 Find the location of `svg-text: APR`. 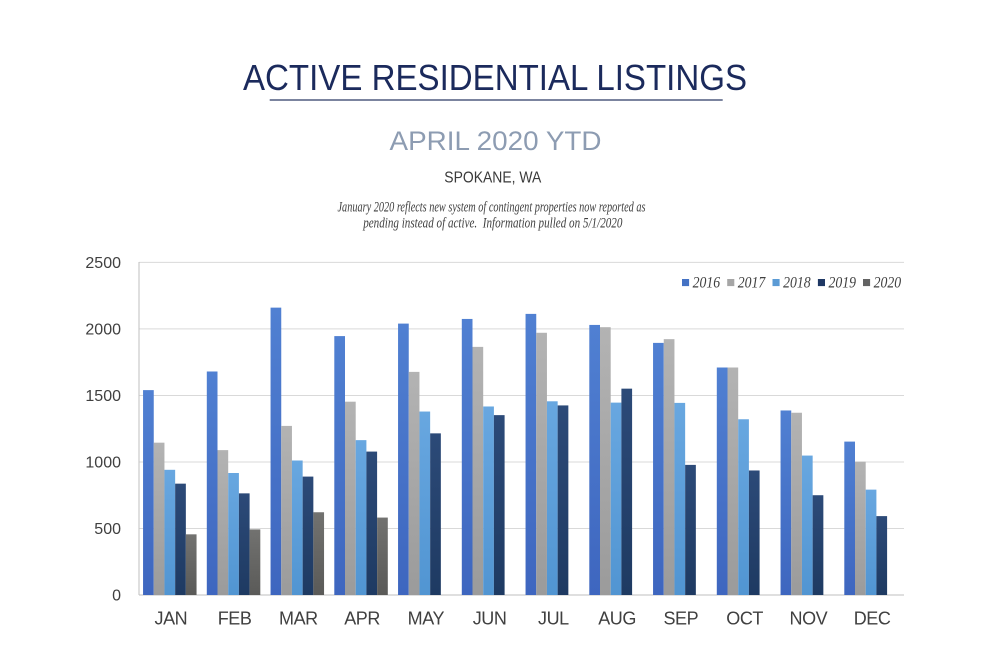

svg-text: APR is located at coordinates (362, 619).